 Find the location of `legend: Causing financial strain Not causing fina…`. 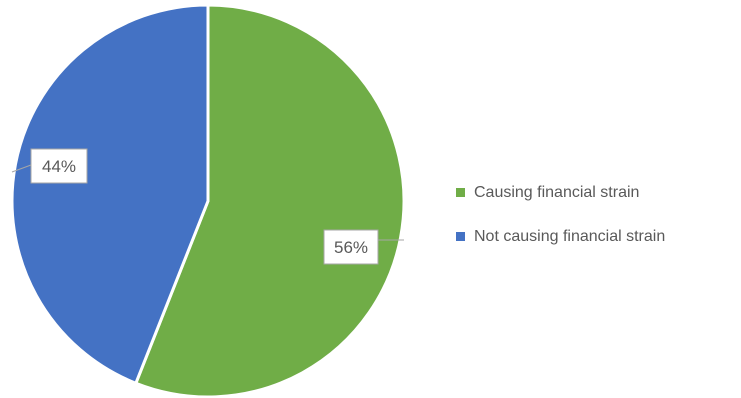

legend: Causing financial strain Not causing fina… is located at coordinates (560, 214).